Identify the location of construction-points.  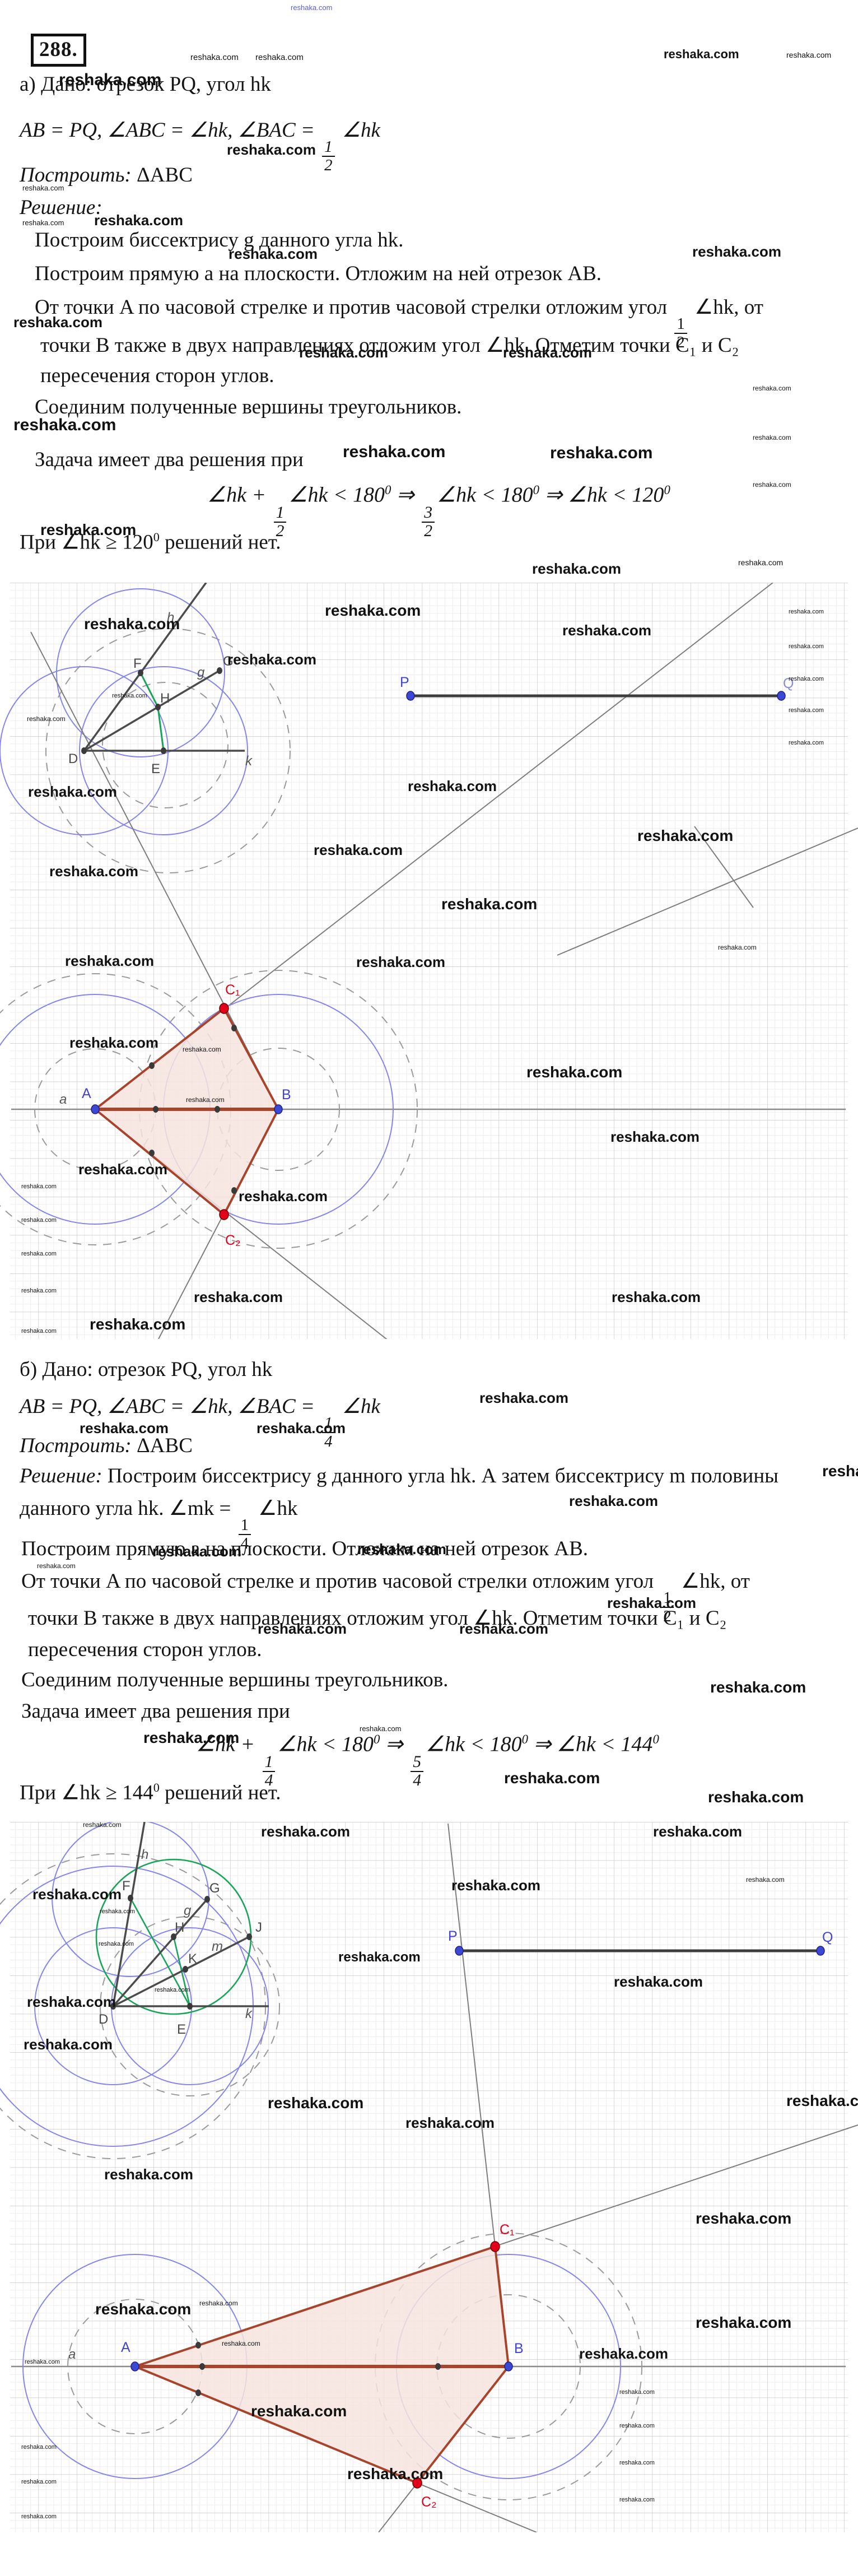
(275, 2145).